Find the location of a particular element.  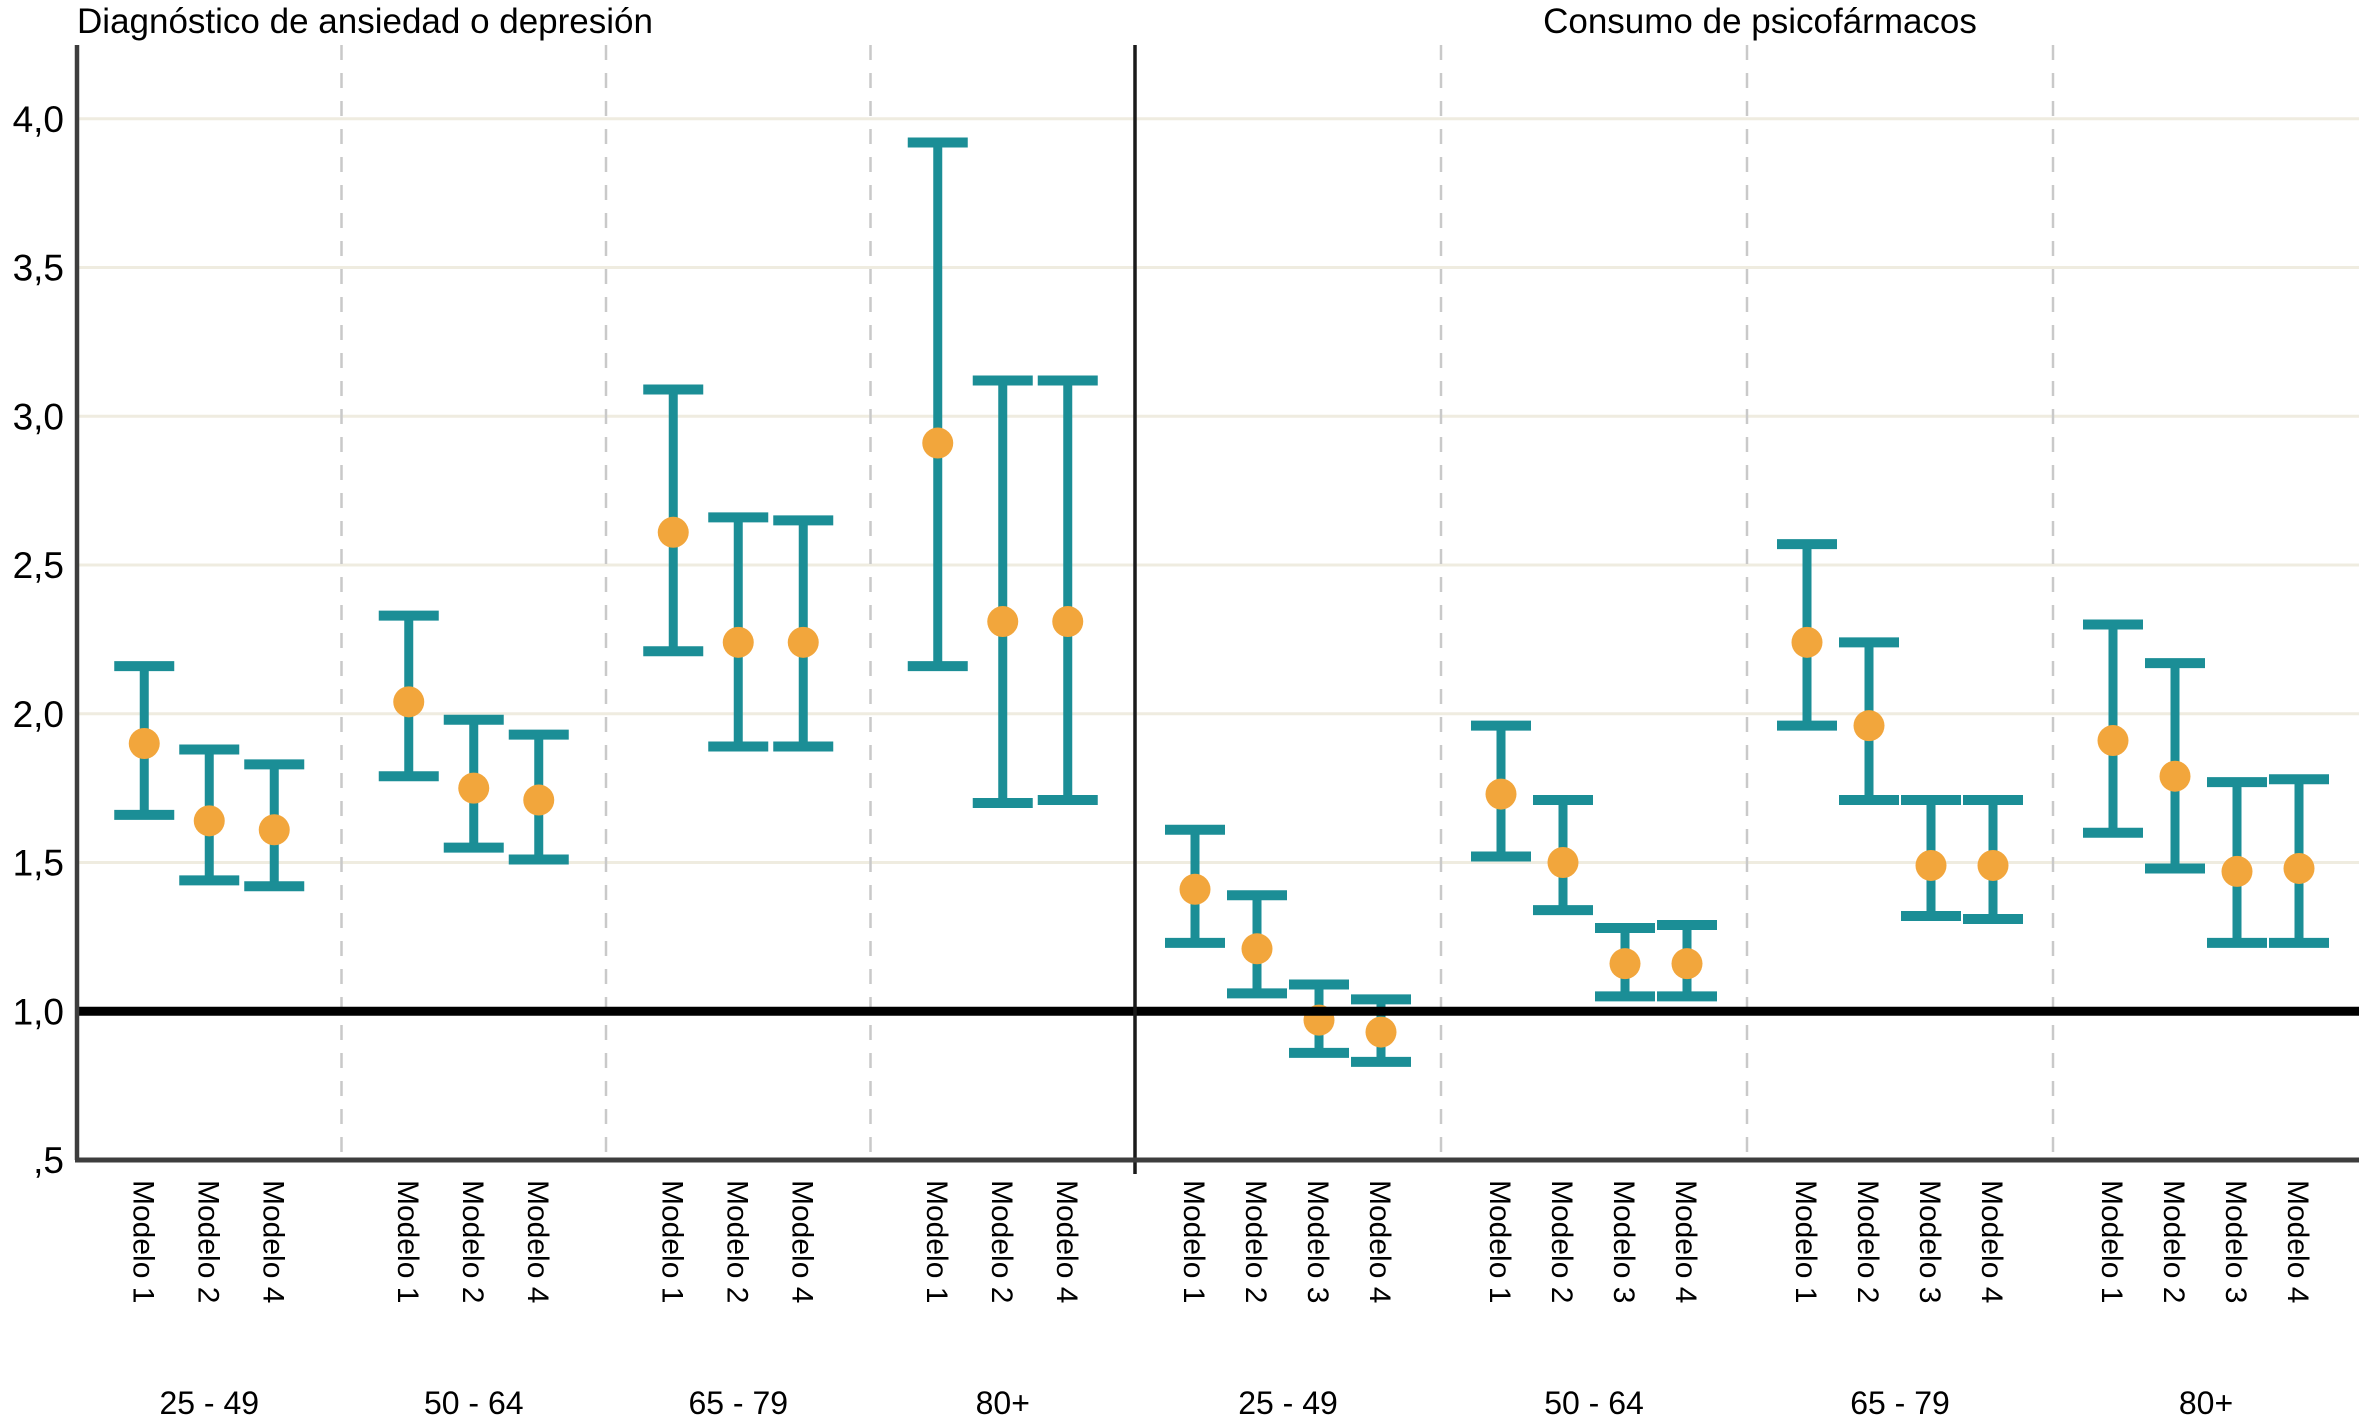

y-tick-label: 3,5 is located at coordinates (38, 268).